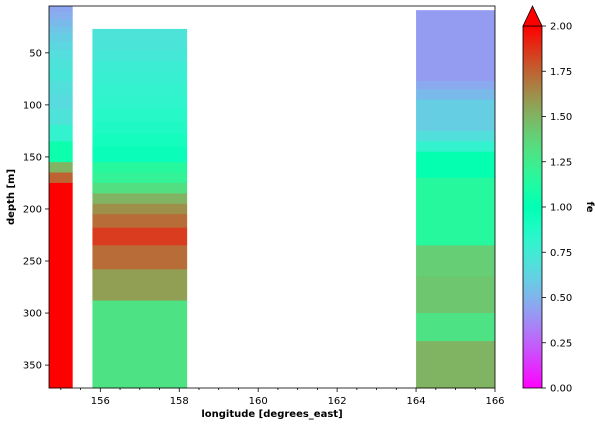  I want to click on colorbar-tick-label: 1.25, so click(561, 162).